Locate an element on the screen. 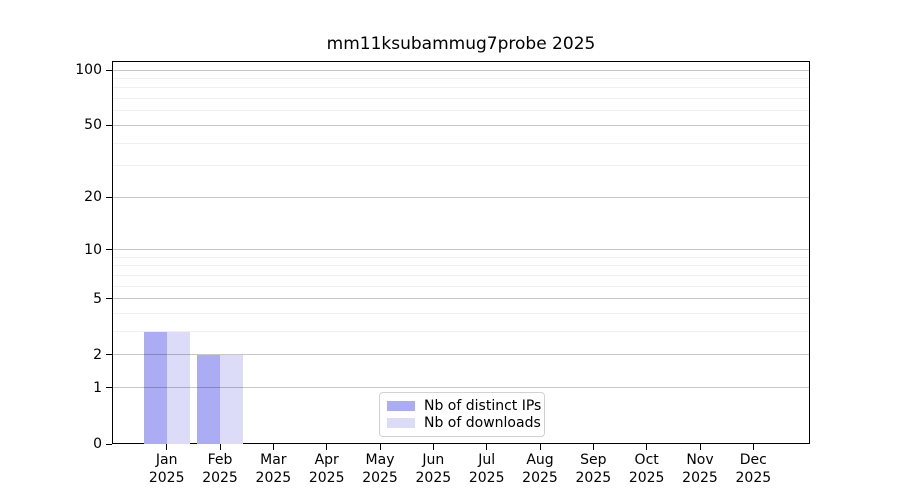  x-tick-month: Oct is located at coordinates (646, 460).